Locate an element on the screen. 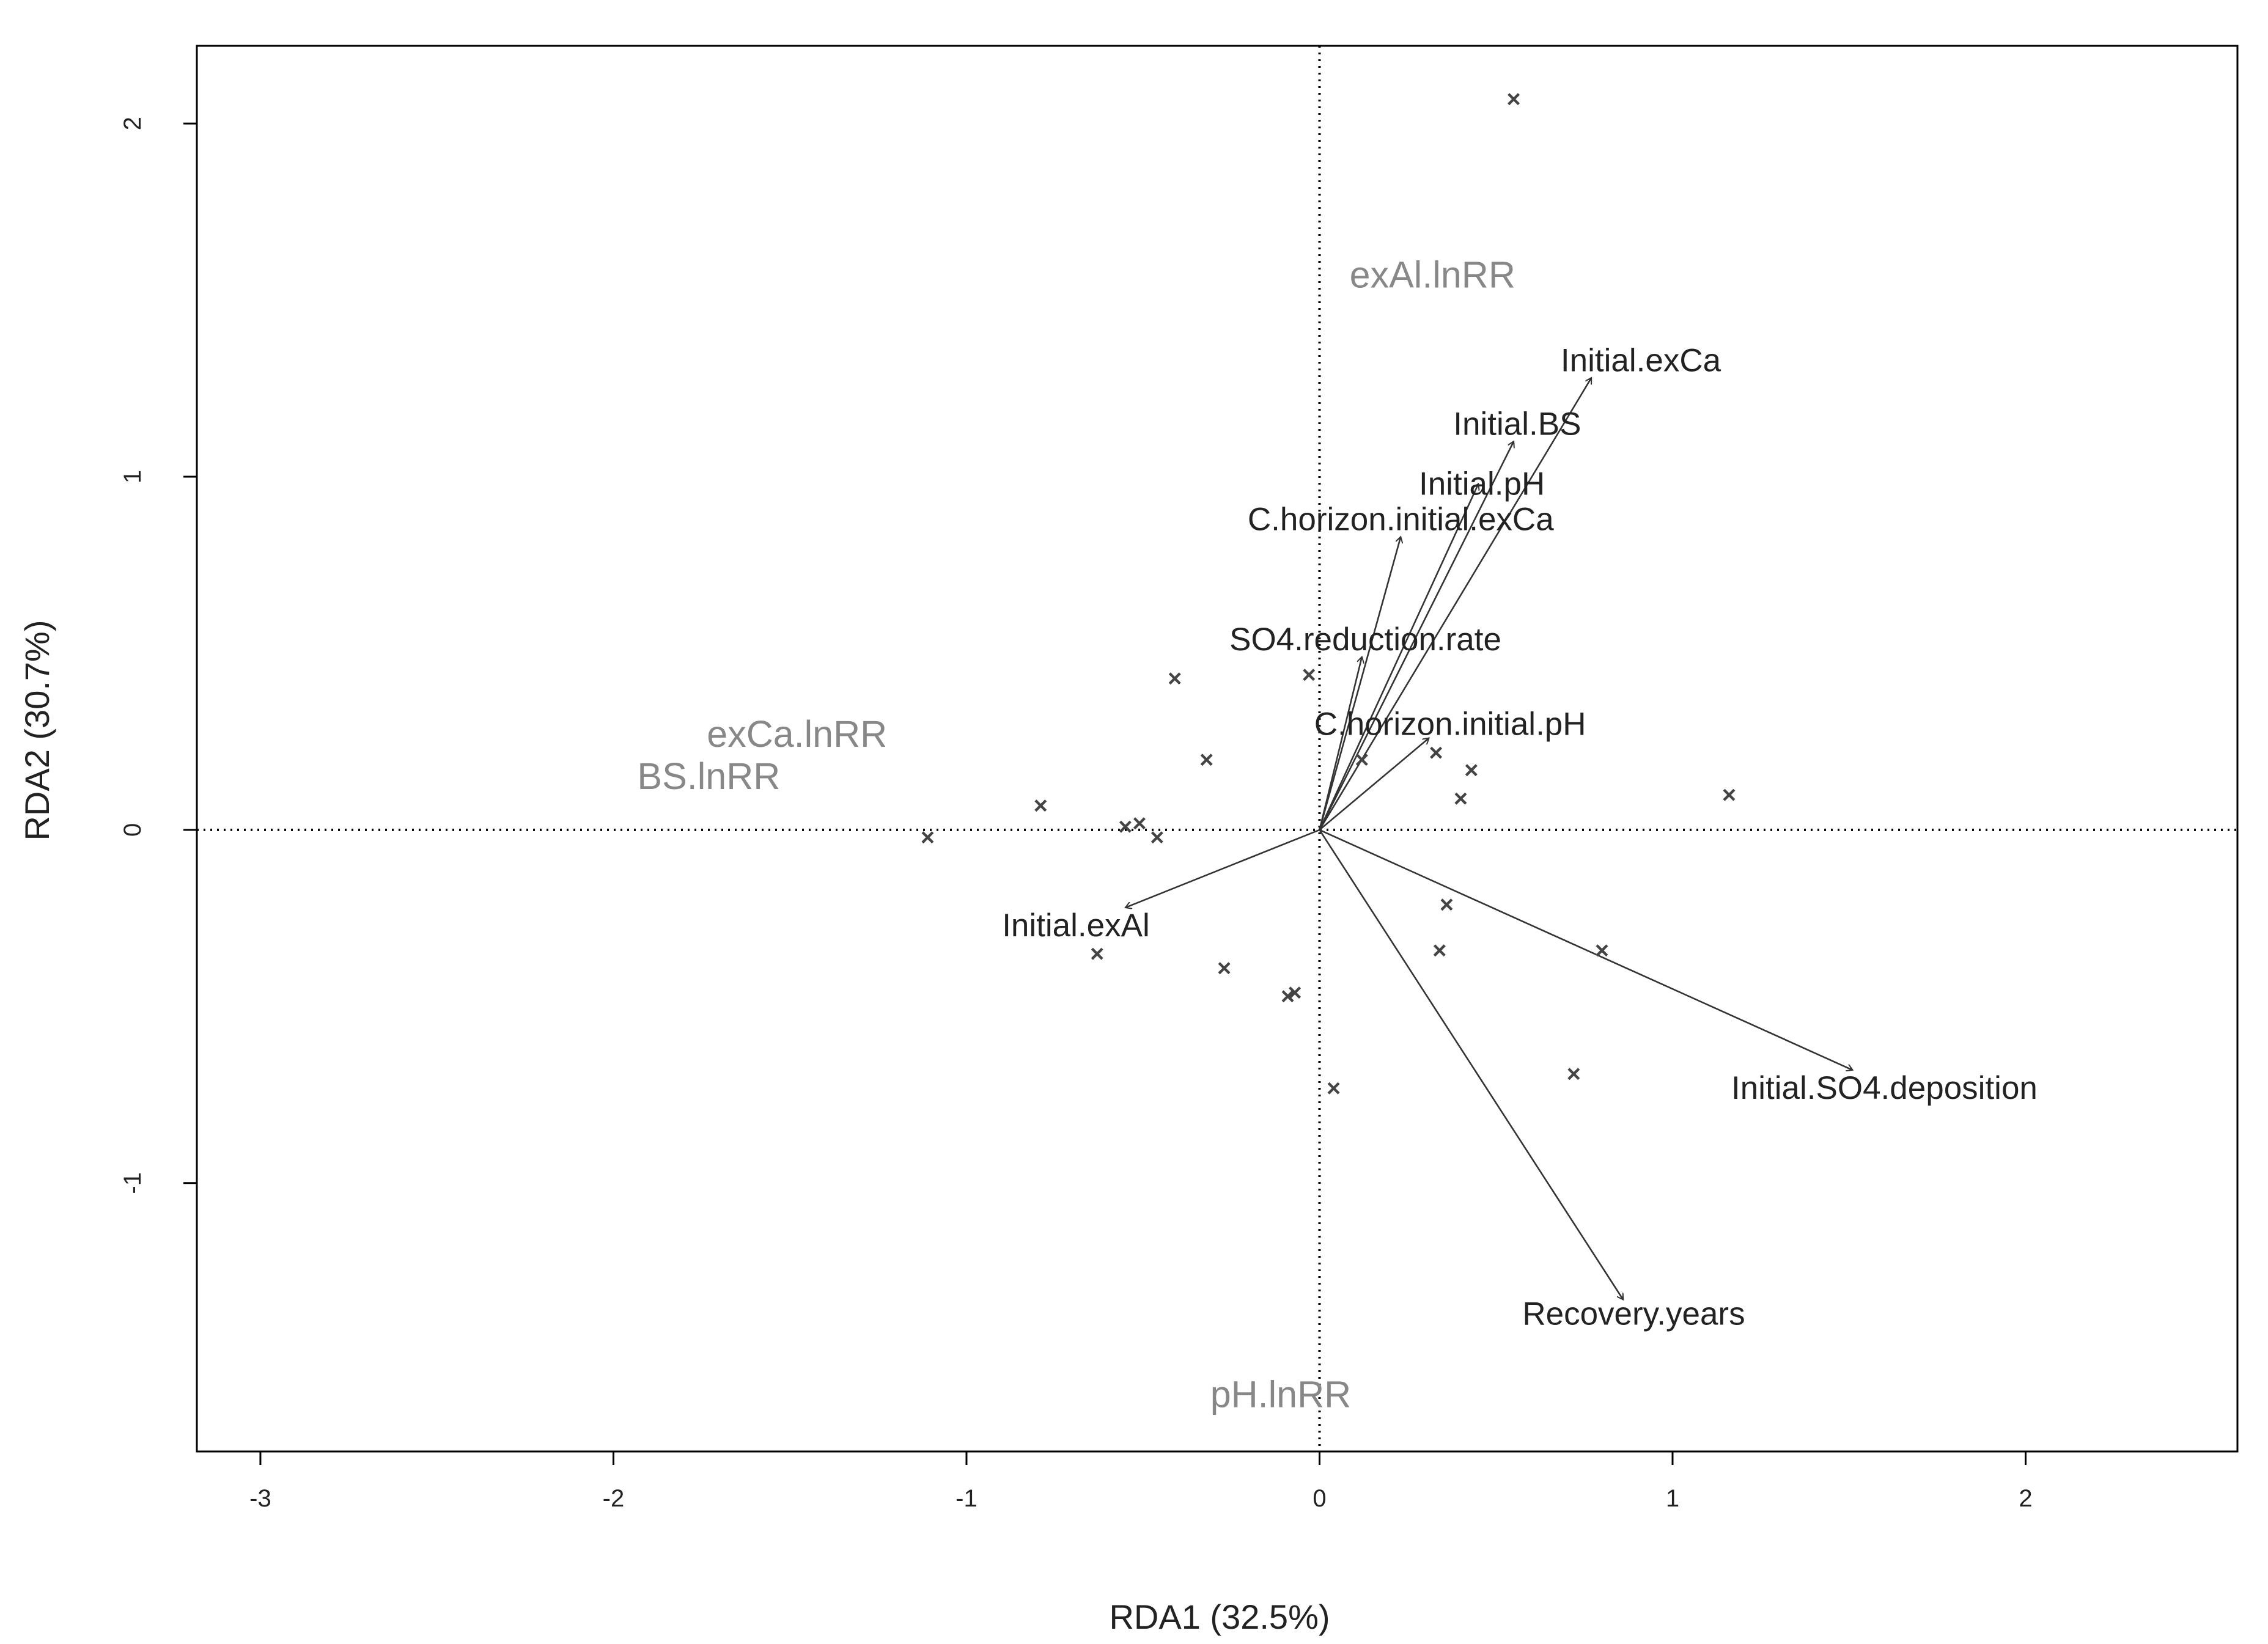 This screenshot has width=2268, height=1644. vector-label: Initial.exCa is located at coordinates (1641, 360).